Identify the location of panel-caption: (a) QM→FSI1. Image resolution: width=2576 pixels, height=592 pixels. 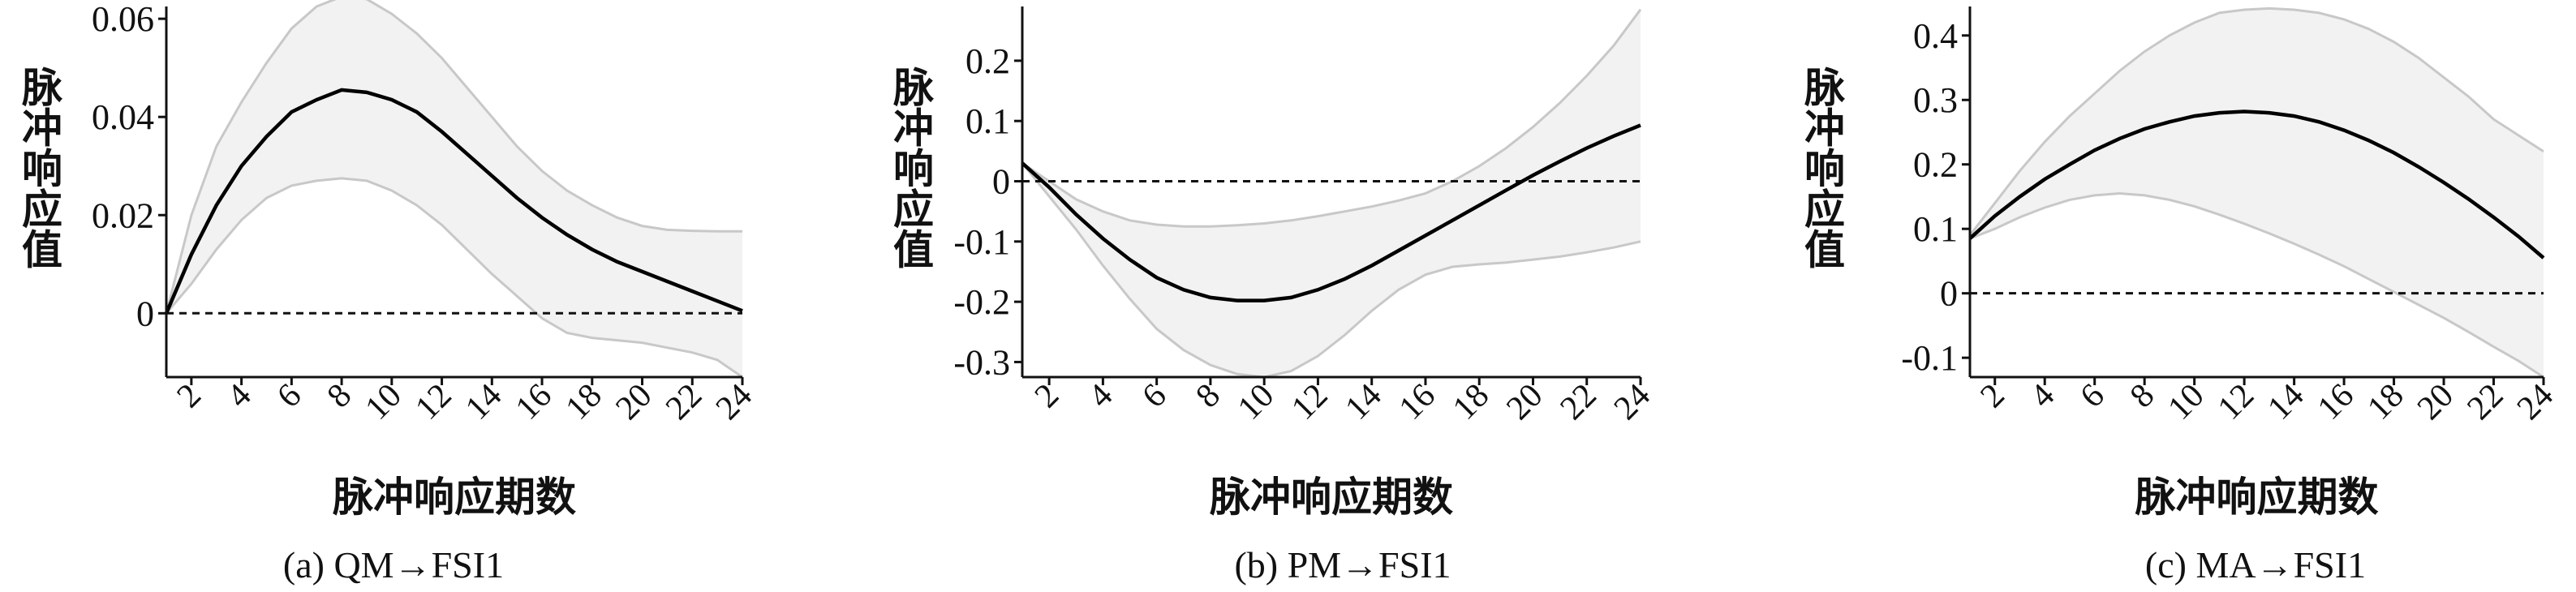
(393, 565).